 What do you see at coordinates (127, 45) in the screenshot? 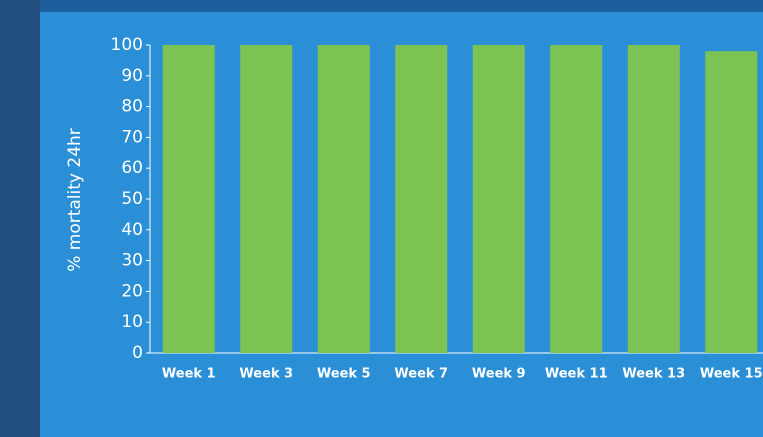
I see `y-tick-label: 100` at bounding box center [127, 45].